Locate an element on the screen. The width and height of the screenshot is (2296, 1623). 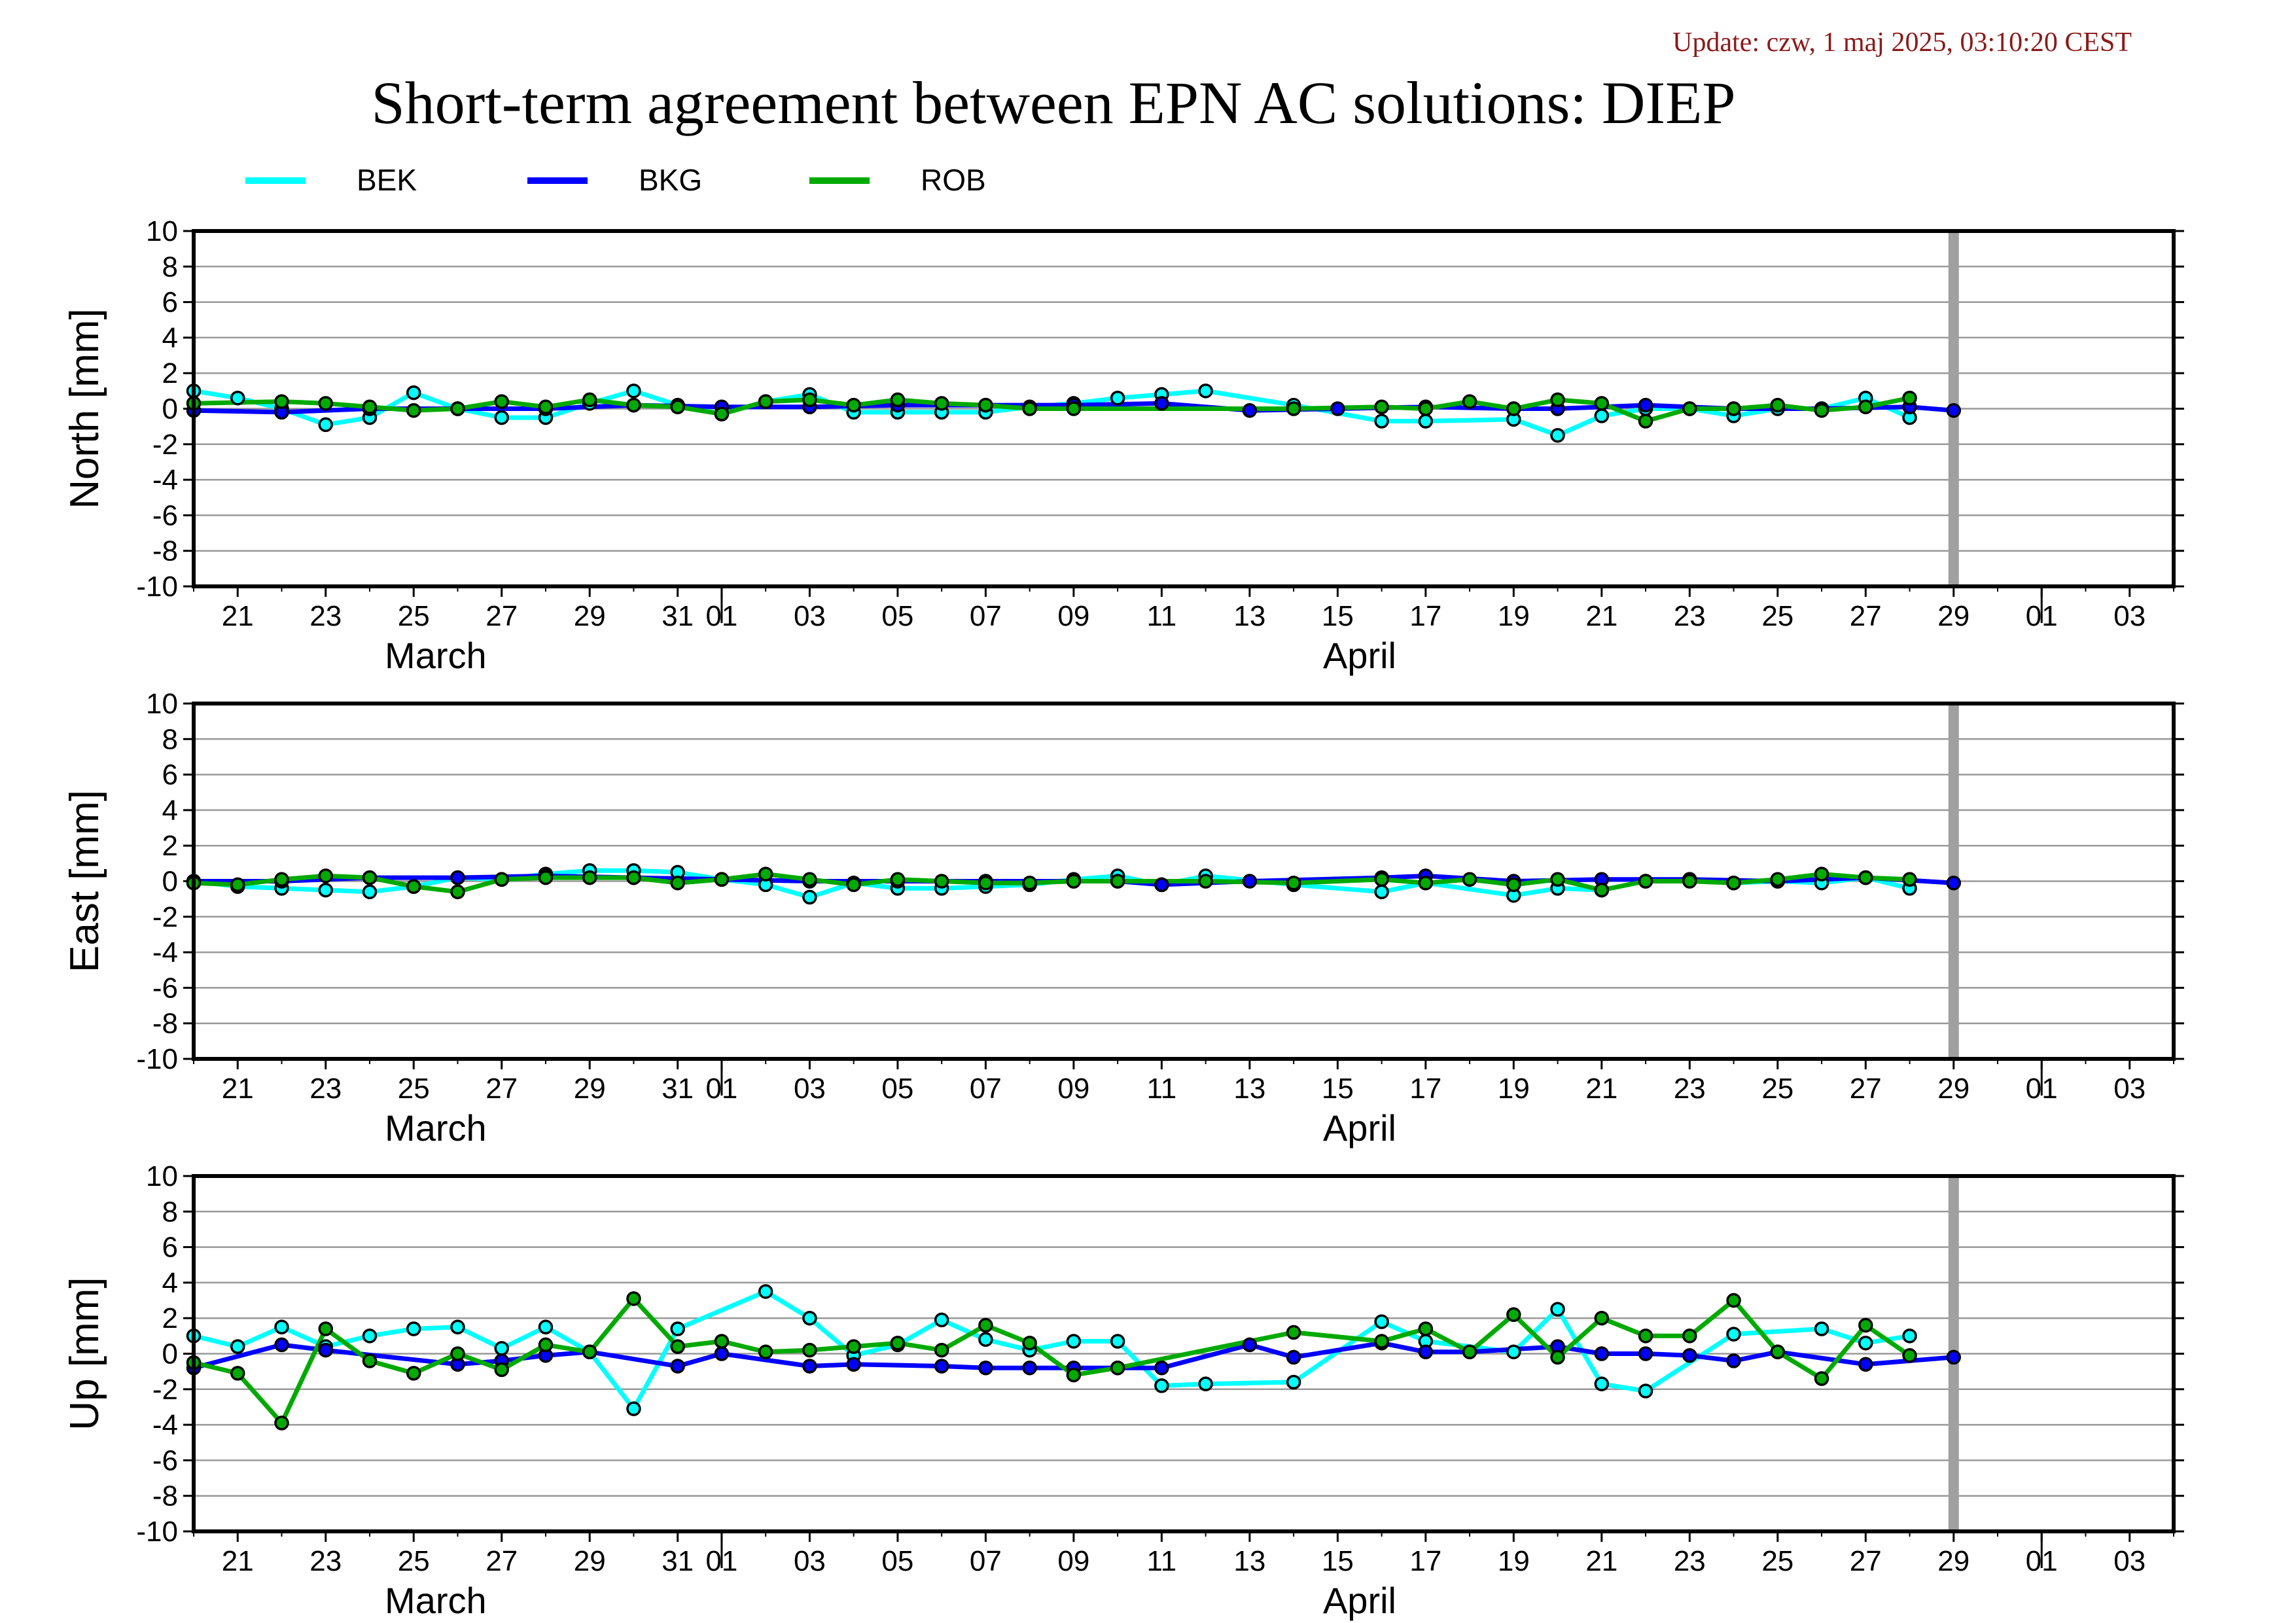
x-tick-label: 09 is located at coordinates (1073, 1089).